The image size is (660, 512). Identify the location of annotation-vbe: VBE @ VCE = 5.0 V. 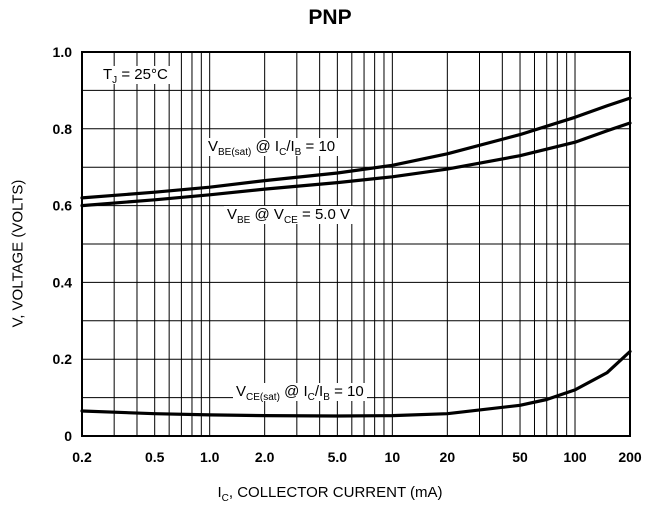
(288, 216).